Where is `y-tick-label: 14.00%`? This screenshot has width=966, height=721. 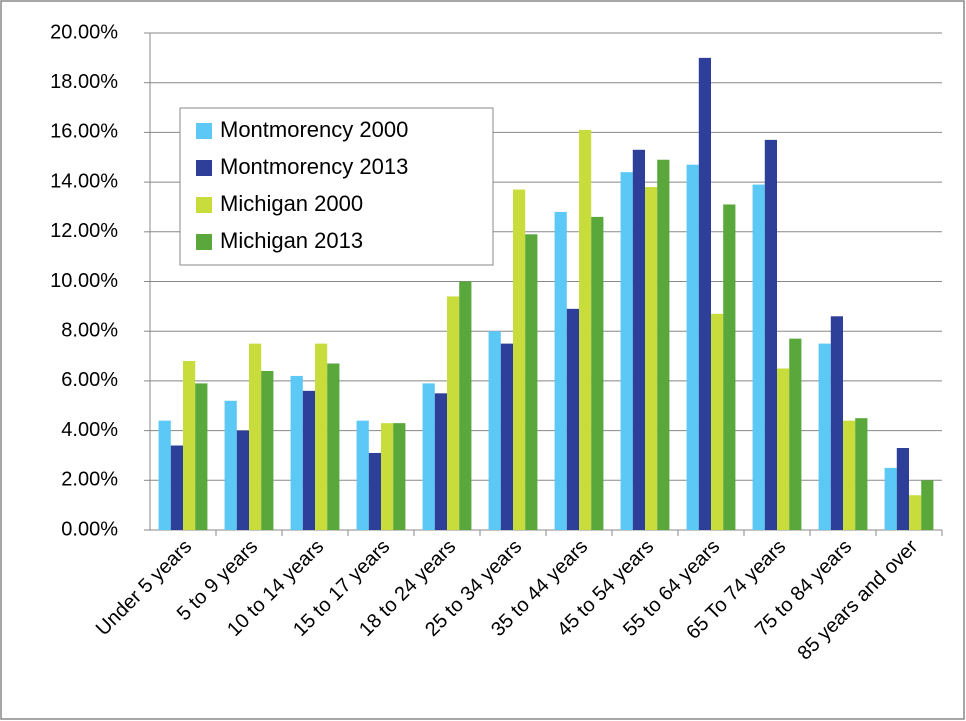 y-tick-label: 14.00% is located at coordinates (84, 181).